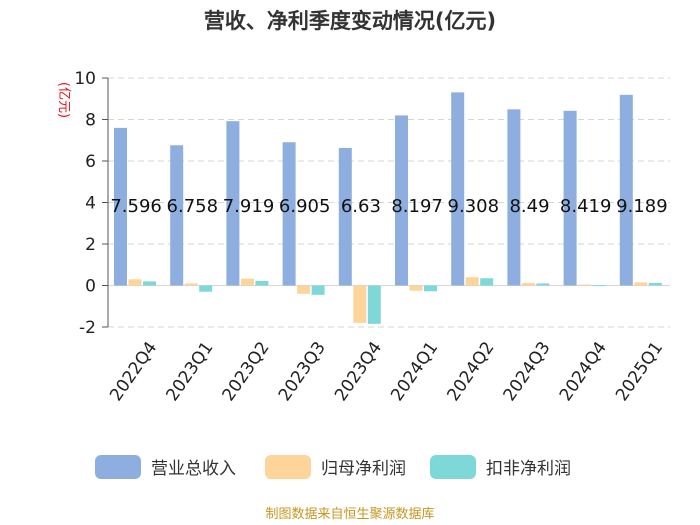 The image size is (700, 525). What do you see at coordinates (655, 284) in the screenshot?
I see `bar-扣非净利润-2025Q1` at bounding box center [655, 284].